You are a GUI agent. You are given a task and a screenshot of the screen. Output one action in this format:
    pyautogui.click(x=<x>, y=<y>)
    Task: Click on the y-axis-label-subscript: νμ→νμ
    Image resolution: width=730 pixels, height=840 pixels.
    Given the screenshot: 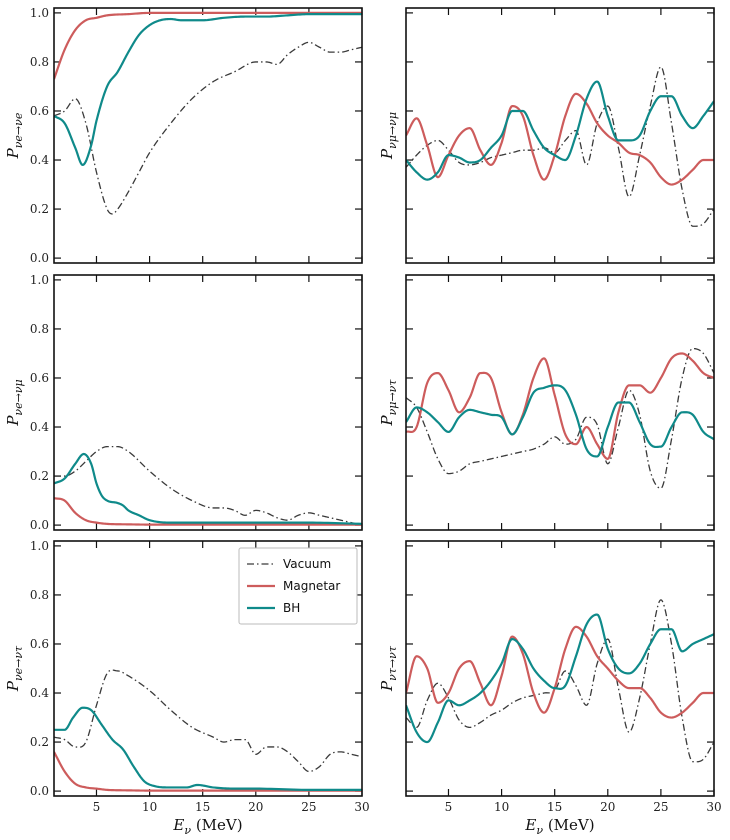 What is the action you would take?
    pyautogui.click(x=392, y=130)
    